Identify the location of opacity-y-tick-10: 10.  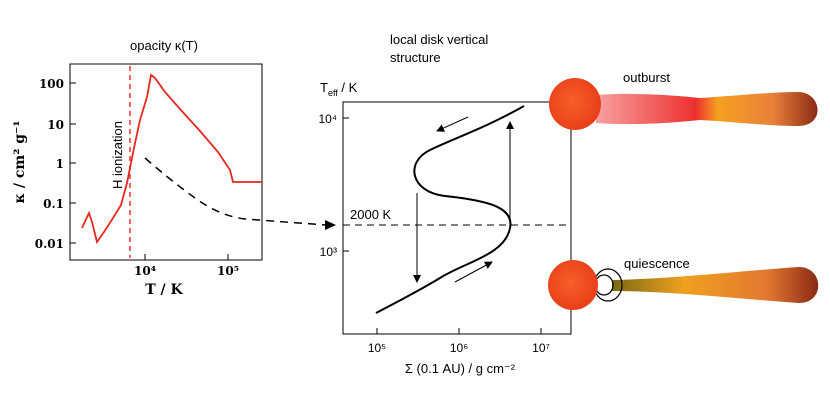
(55, 125).